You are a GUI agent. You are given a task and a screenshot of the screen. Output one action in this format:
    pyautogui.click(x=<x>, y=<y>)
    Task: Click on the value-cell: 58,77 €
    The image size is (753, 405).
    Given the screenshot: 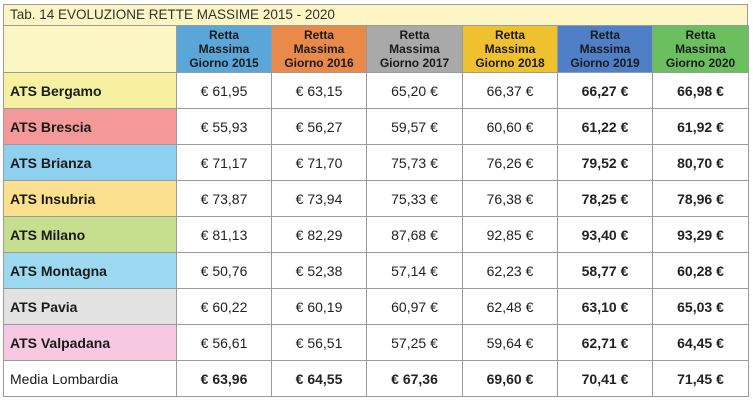 What is the action you would take?
    pyautogui.click(x=605, y=270)
    